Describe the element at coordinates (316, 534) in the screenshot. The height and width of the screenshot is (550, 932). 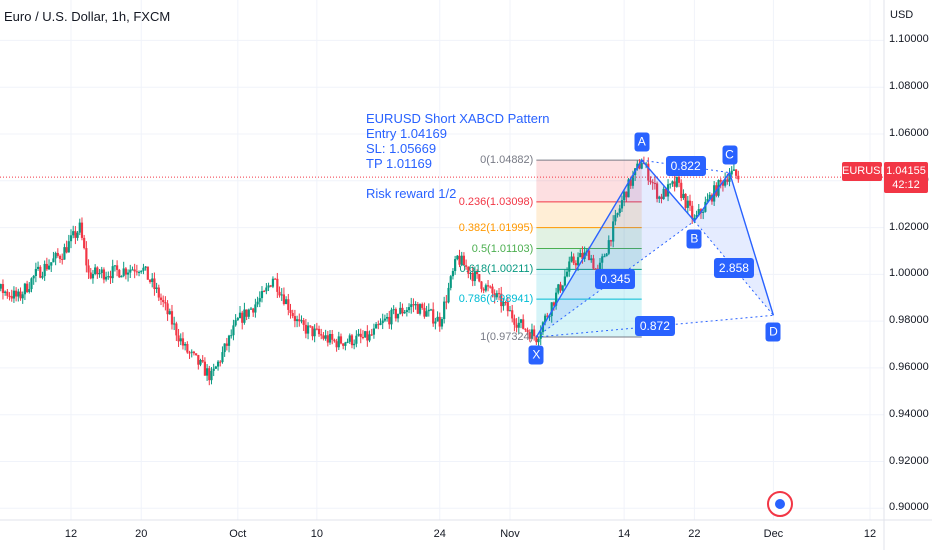
I see `x-tick-label: 10` at that location.